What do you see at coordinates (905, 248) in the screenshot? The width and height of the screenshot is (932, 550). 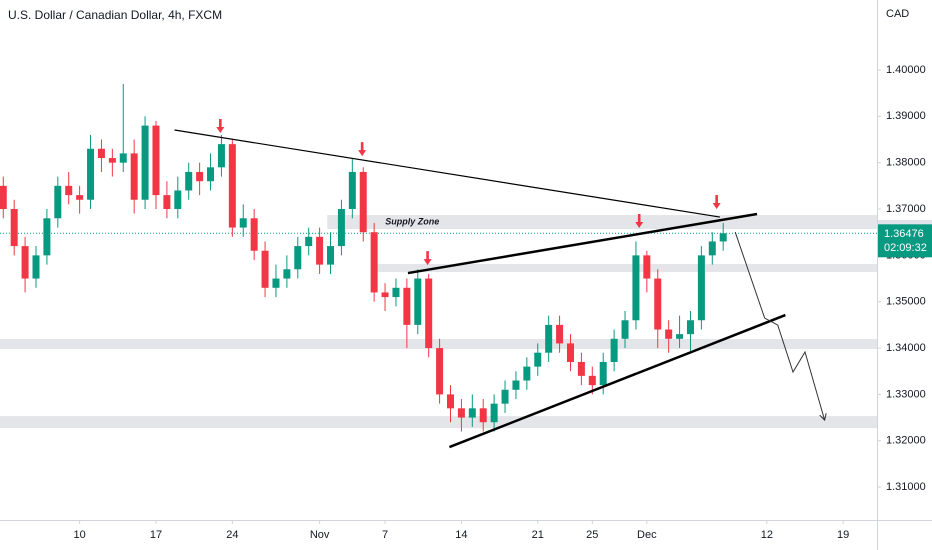 I see `countdown: 02:09:32` at bounding box center [905, 248].